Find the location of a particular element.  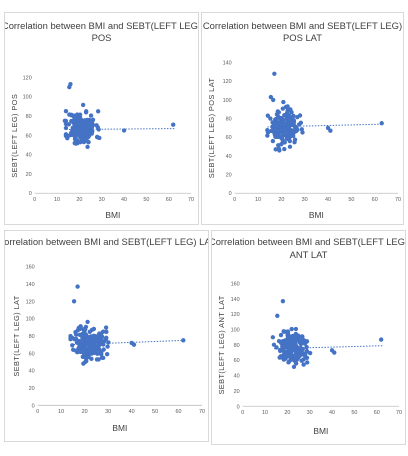

y-tick-label: 140 is located at coordinates (30, 285).